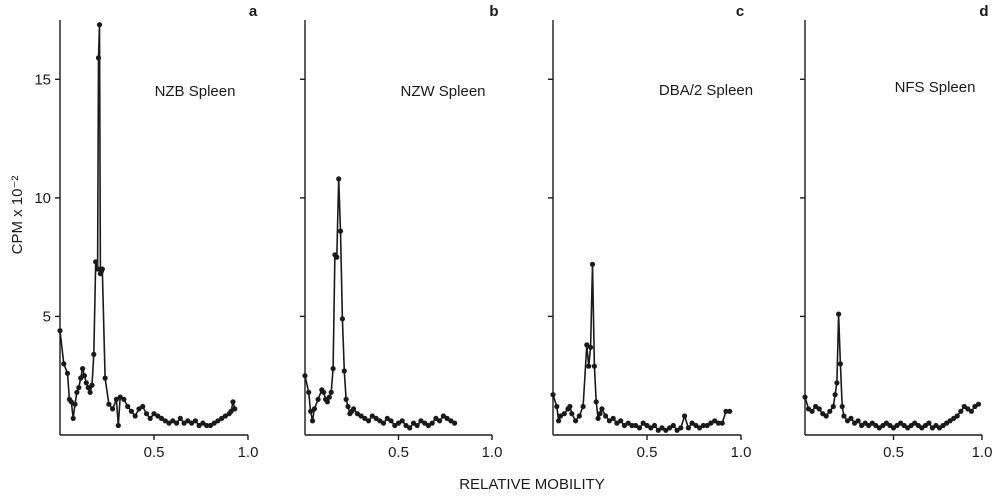  Describe the element at coordinates (935, 87) in the screenshot. I see `panel-title: NFS Spleen` at that location.